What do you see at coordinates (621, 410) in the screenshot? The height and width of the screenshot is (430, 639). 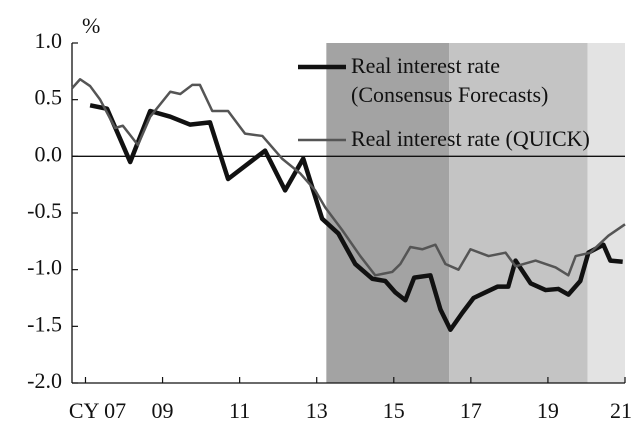 I see `x-tick-label: 21` at bounding box center [621, 410].